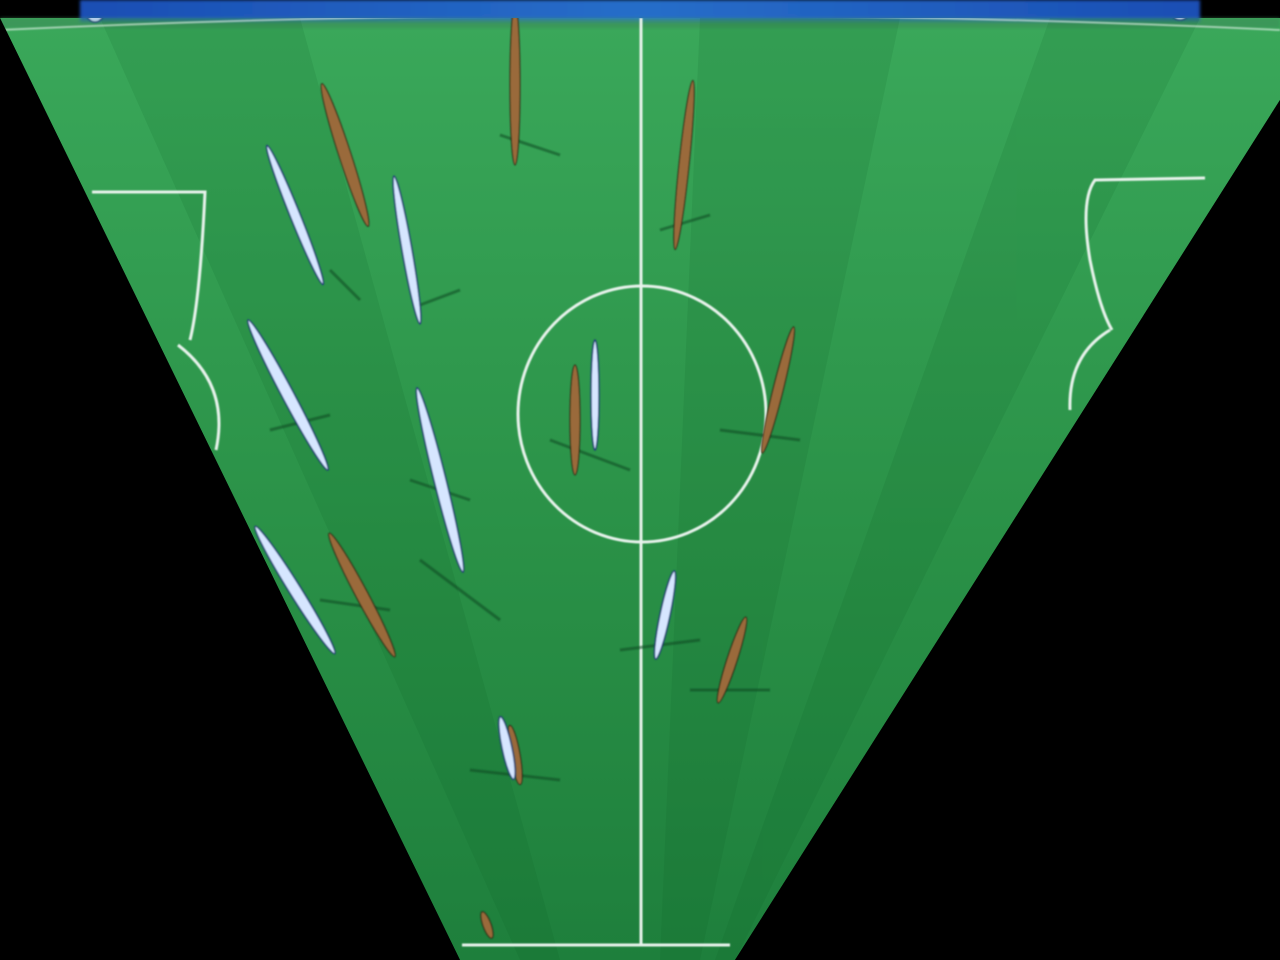 The width and height of the screenshot is (1280, 960). I want to click on right-penalty-arc, so click(1089, 369).